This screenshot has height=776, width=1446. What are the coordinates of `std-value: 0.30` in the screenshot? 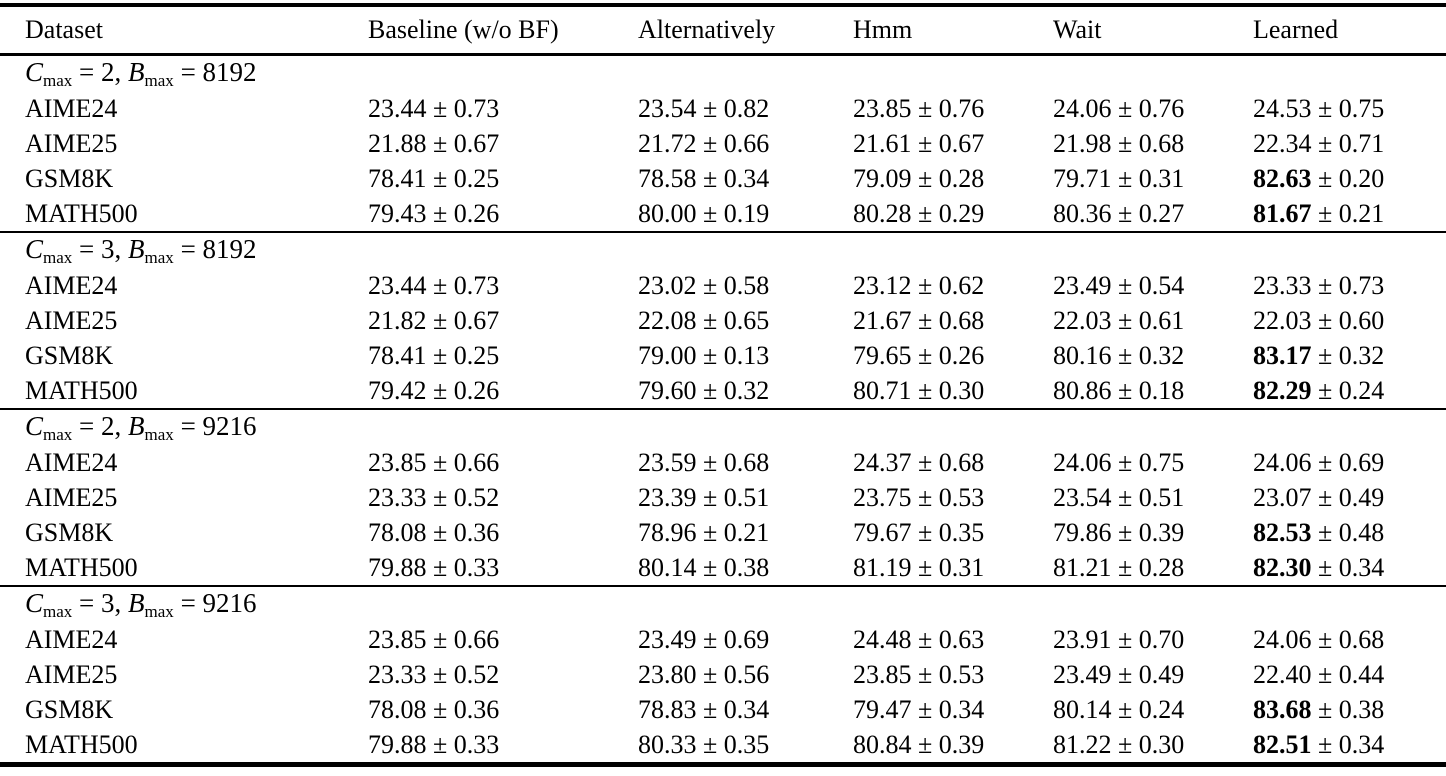 It's located at (961, 390).